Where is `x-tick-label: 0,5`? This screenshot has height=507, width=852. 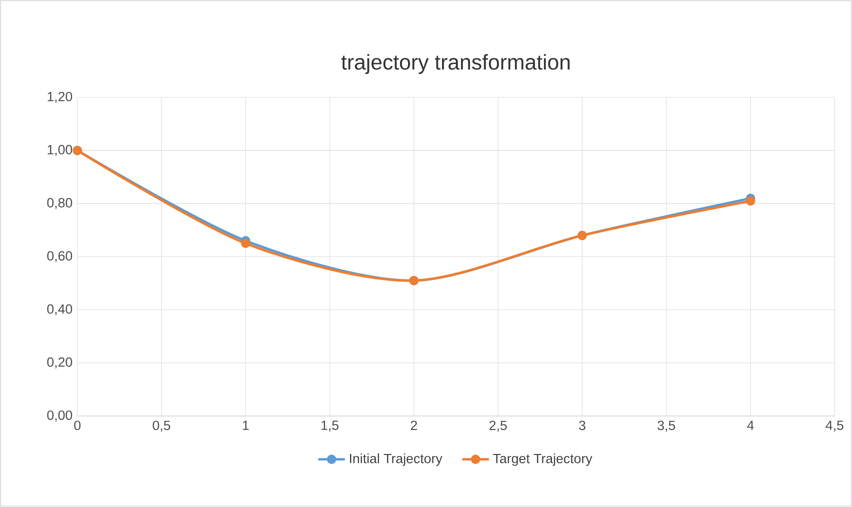
x-tick-label: 0,5 is located at coordinates (161, 426).